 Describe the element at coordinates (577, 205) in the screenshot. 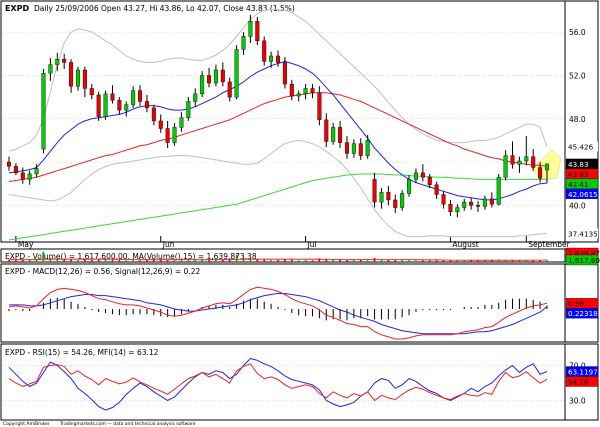

I see `price-y-tick-label: 40.0` at that location.